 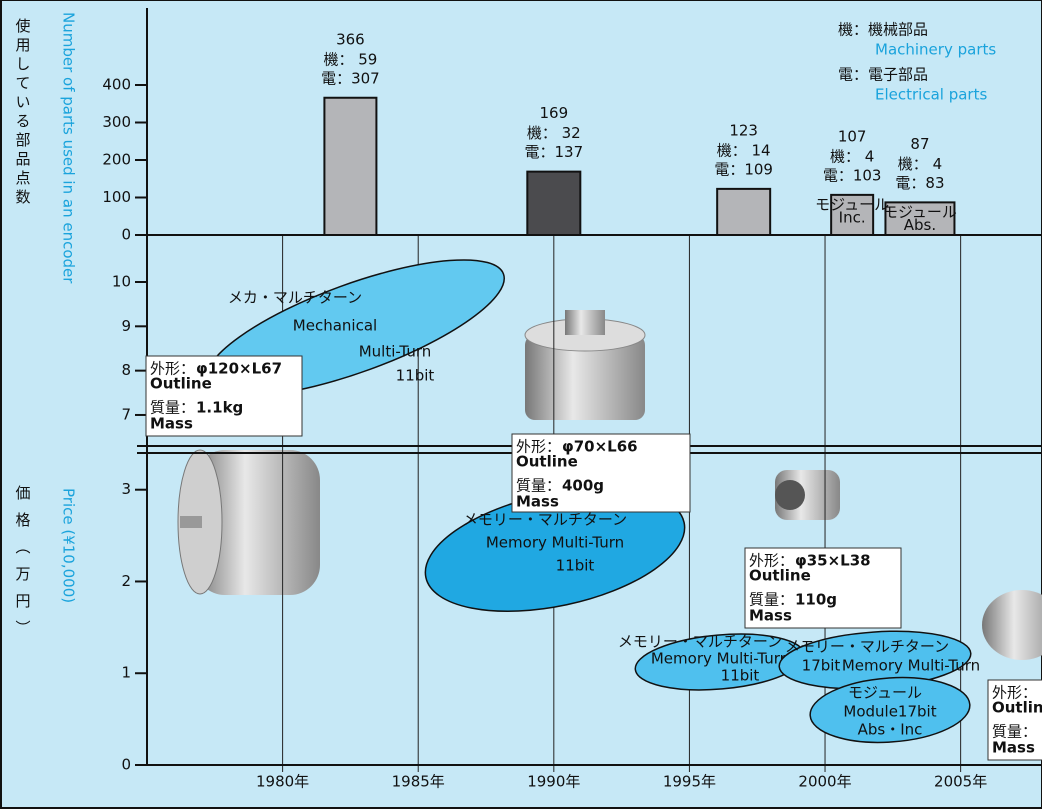 I want to click on bar-total-label: 169, so click(x=553, y=113).